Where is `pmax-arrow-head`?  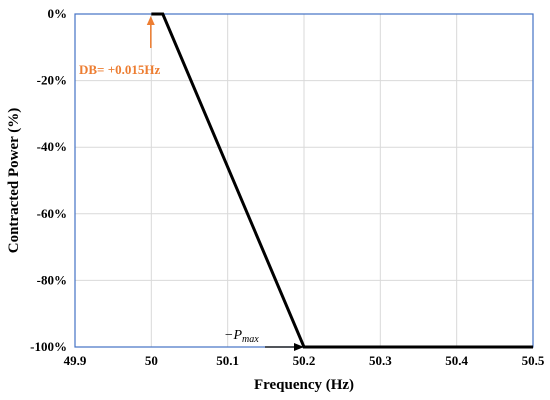 pmax-arrow-head is located at coordinates (299, 347).